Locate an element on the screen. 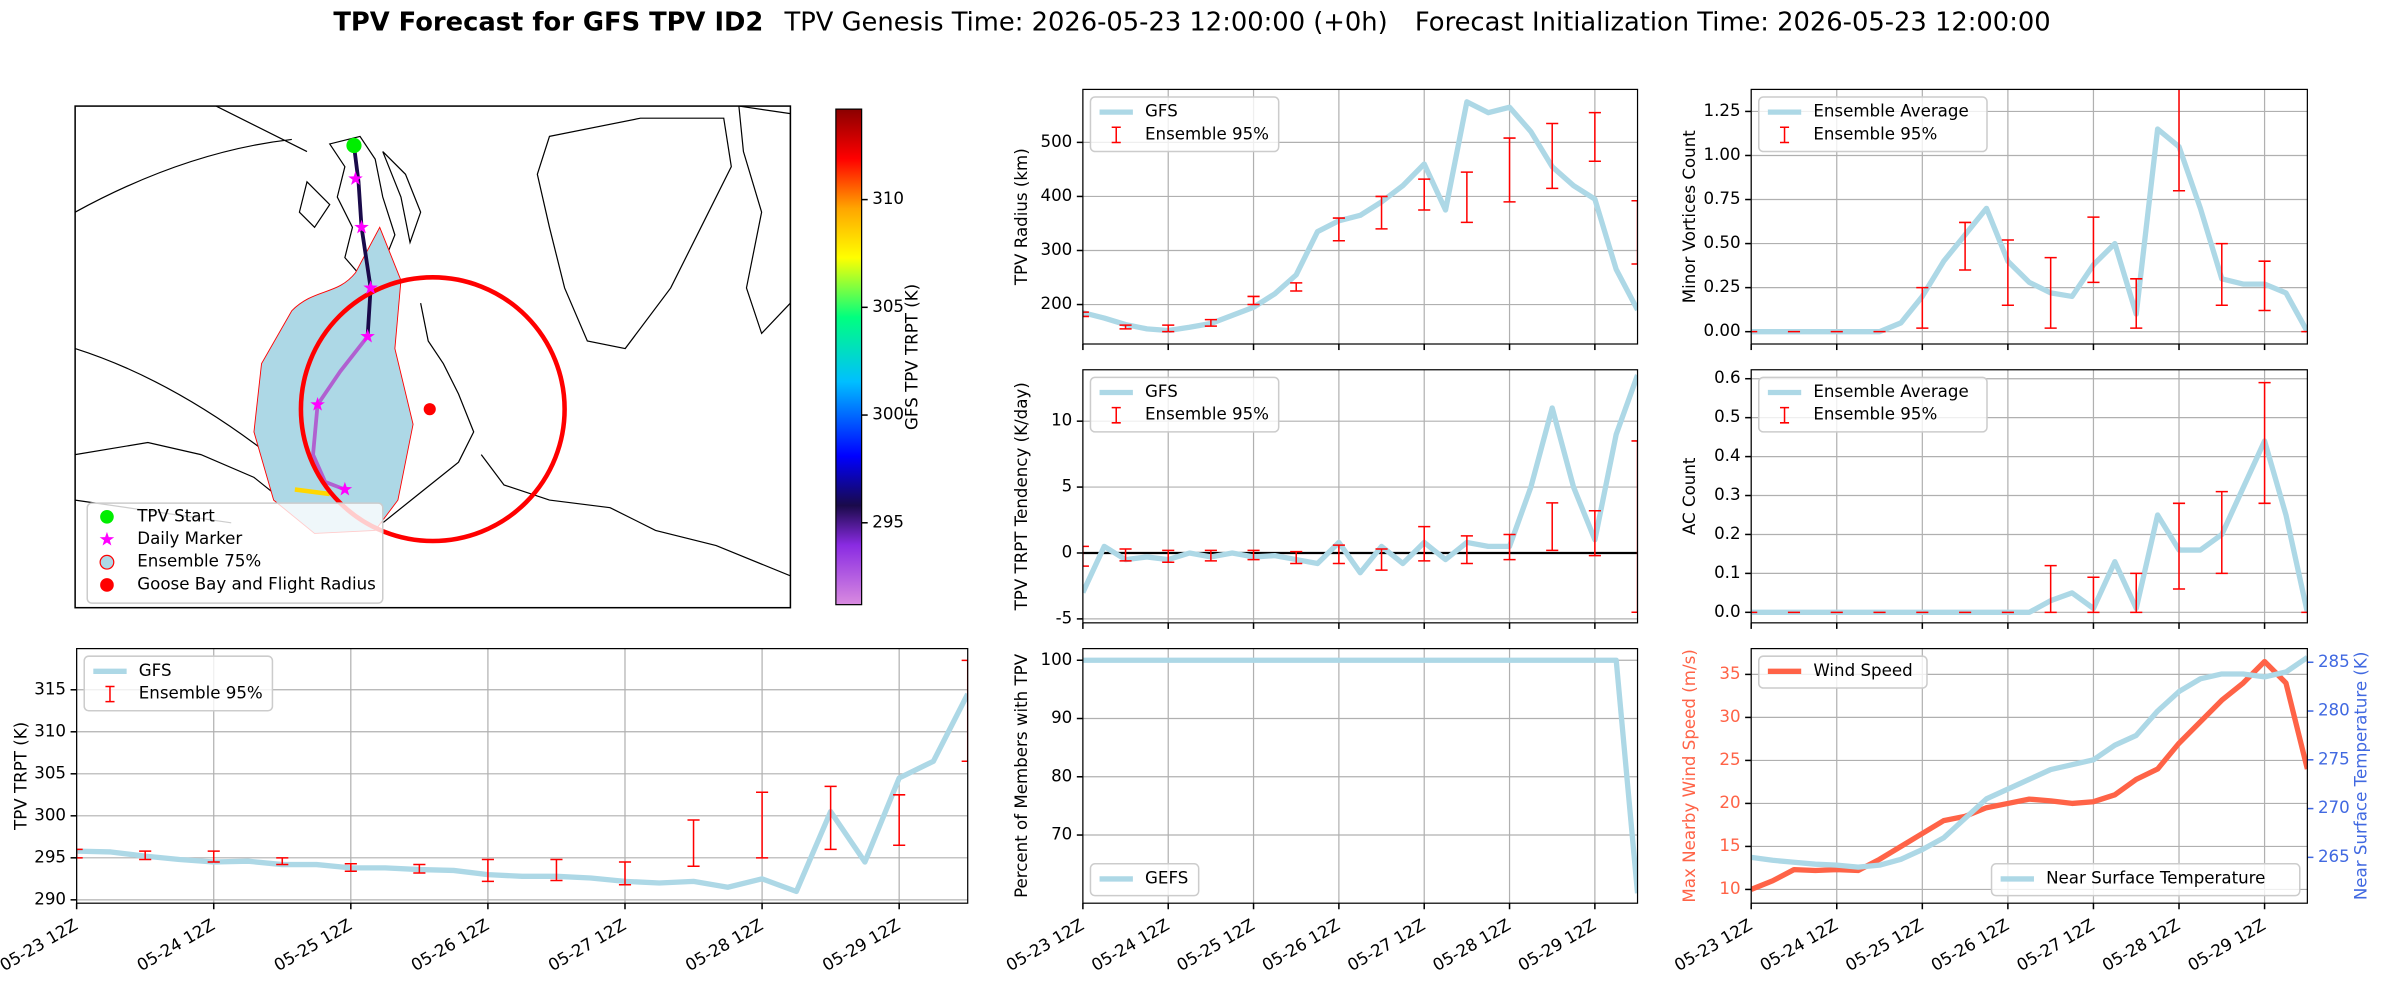  y-tick-label: 0.6 is located at coordinates (1727, 377).